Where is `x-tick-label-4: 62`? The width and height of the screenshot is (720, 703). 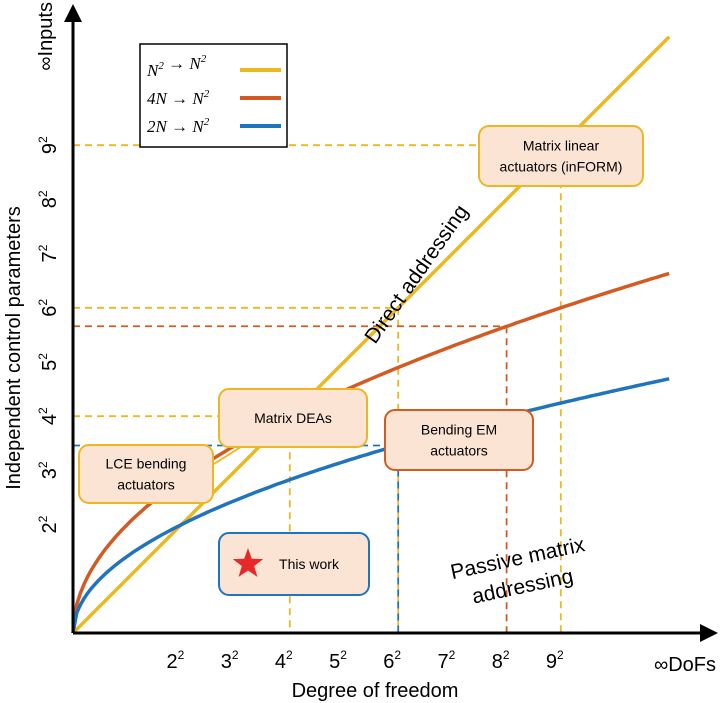
x-tick-label-4: 62 is located at coordinates (392, 660).